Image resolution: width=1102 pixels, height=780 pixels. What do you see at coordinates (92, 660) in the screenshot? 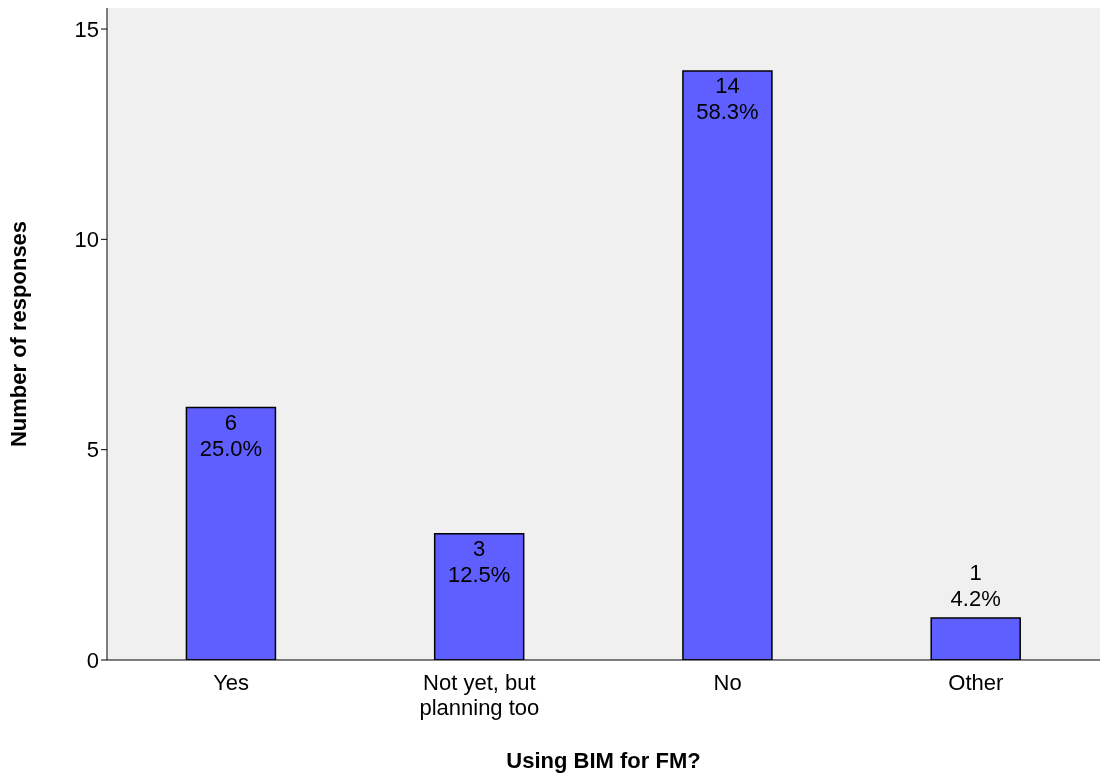
I see `y-tick-label: 0` at bounding box center [92, 660].